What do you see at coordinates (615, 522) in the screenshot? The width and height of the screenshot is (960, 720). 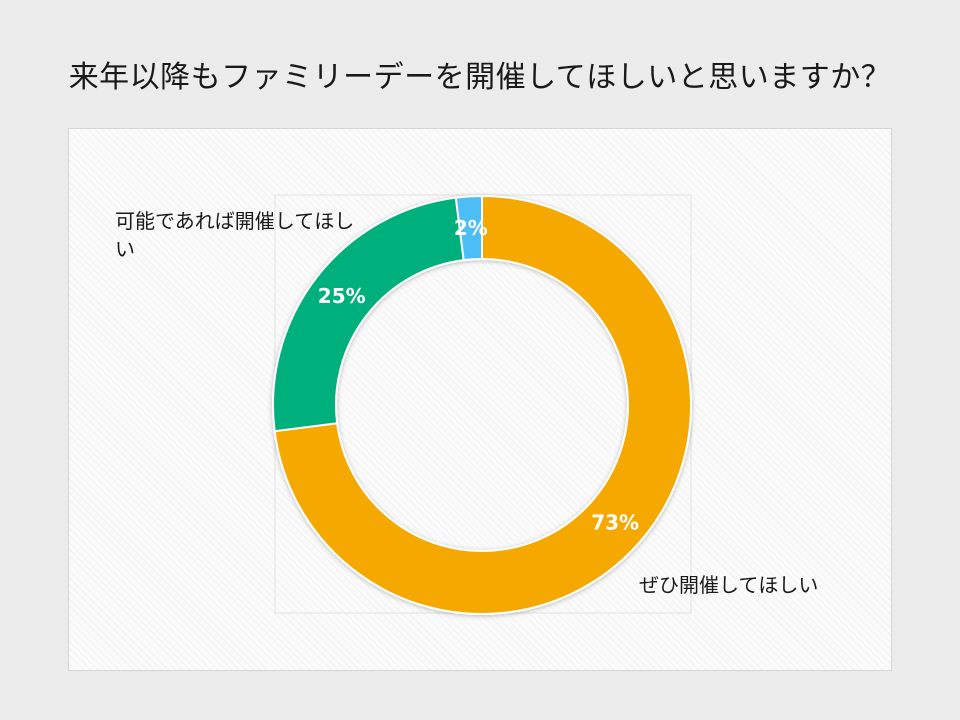 I see `data-label-definitely: 73%` at bounding box center [615, 522].